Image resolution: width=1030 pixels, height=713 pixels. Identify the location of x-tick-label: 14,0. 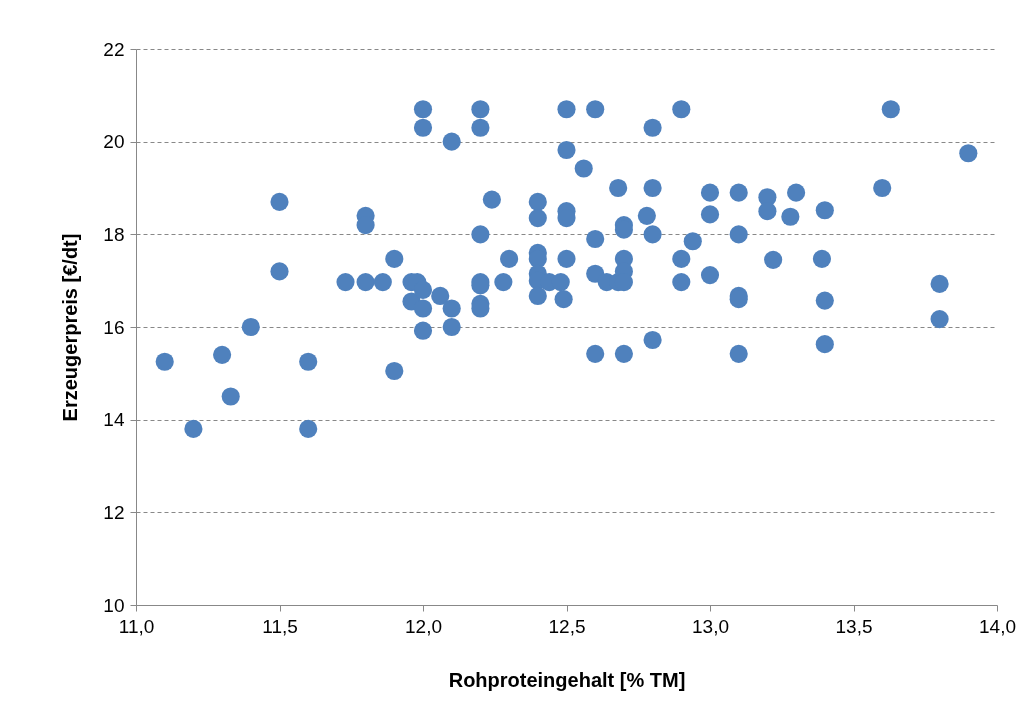
(997, 626).